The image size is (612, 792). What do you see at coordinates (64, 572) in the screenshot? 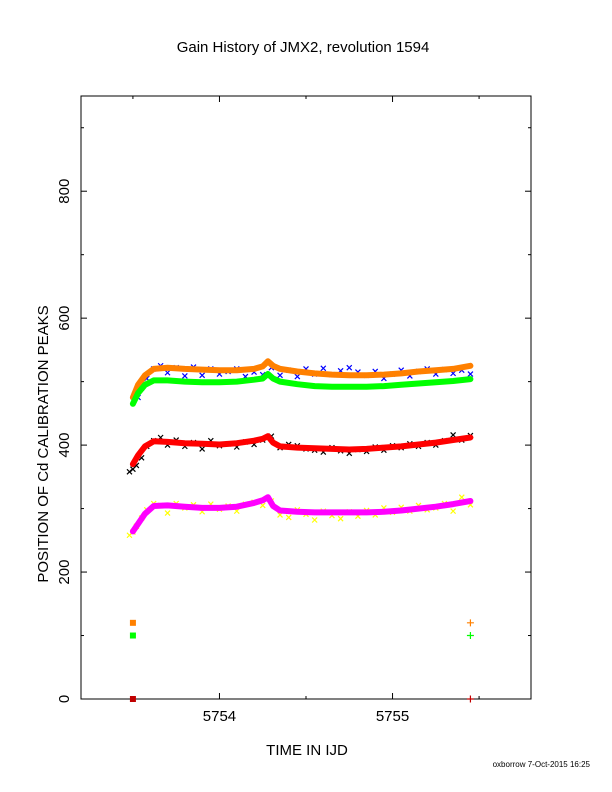
I see `y-tick-label: 200` at bounding box center [64, 572].